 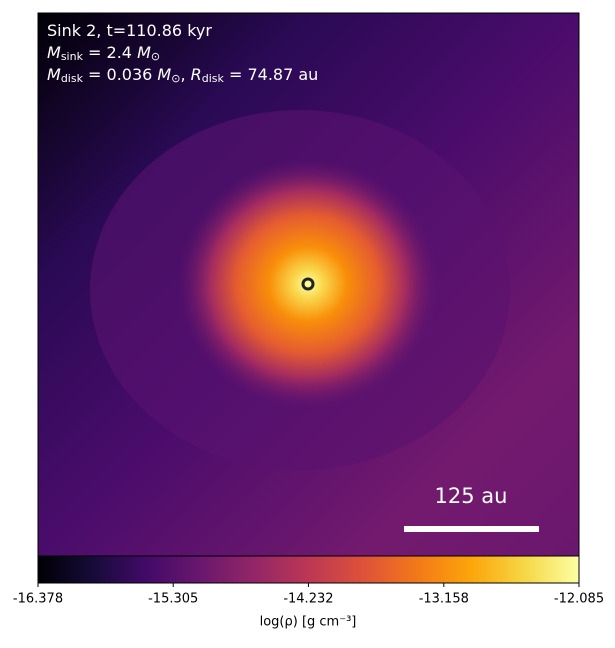 I want to click on annotation-part: sink, so click(x=72, y=56).